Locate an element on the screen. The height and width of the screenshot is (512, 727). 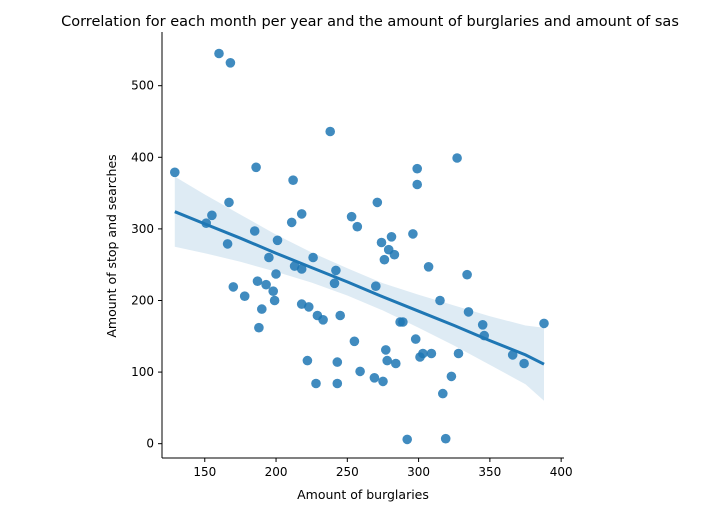
y-tick-label: 100 is located at coordinates (142, 372).